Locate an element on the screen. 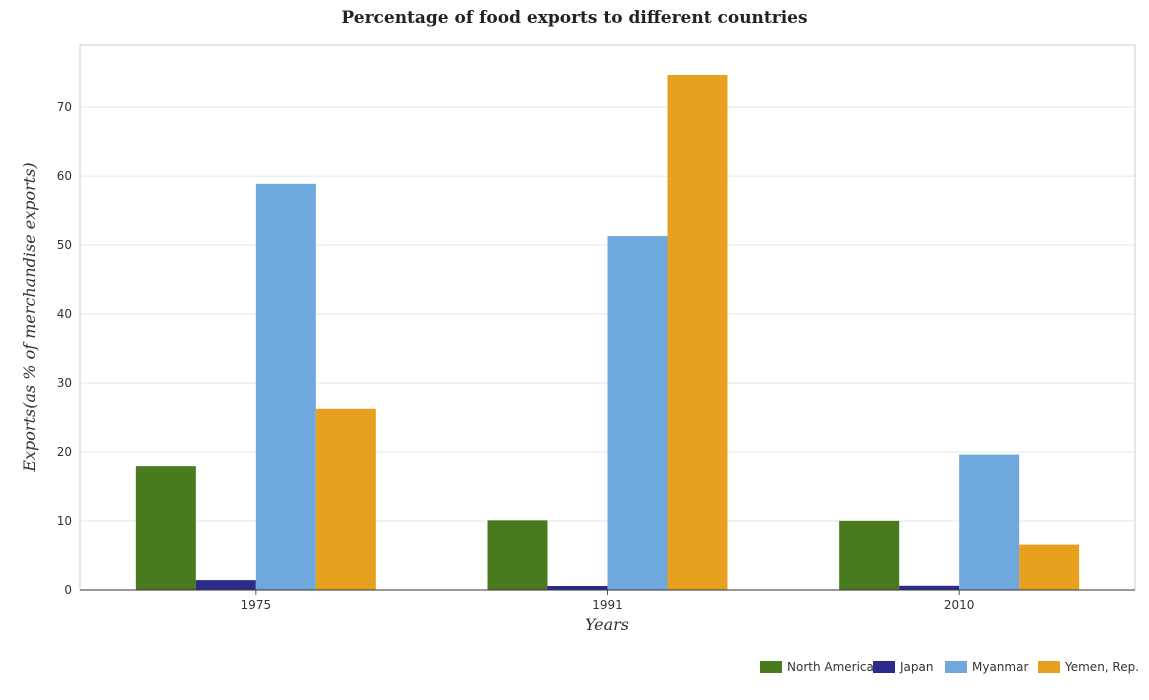 This screenshot has width=1149, height=700. legend-label: Myanmar is located at coordinates (1000, 667).